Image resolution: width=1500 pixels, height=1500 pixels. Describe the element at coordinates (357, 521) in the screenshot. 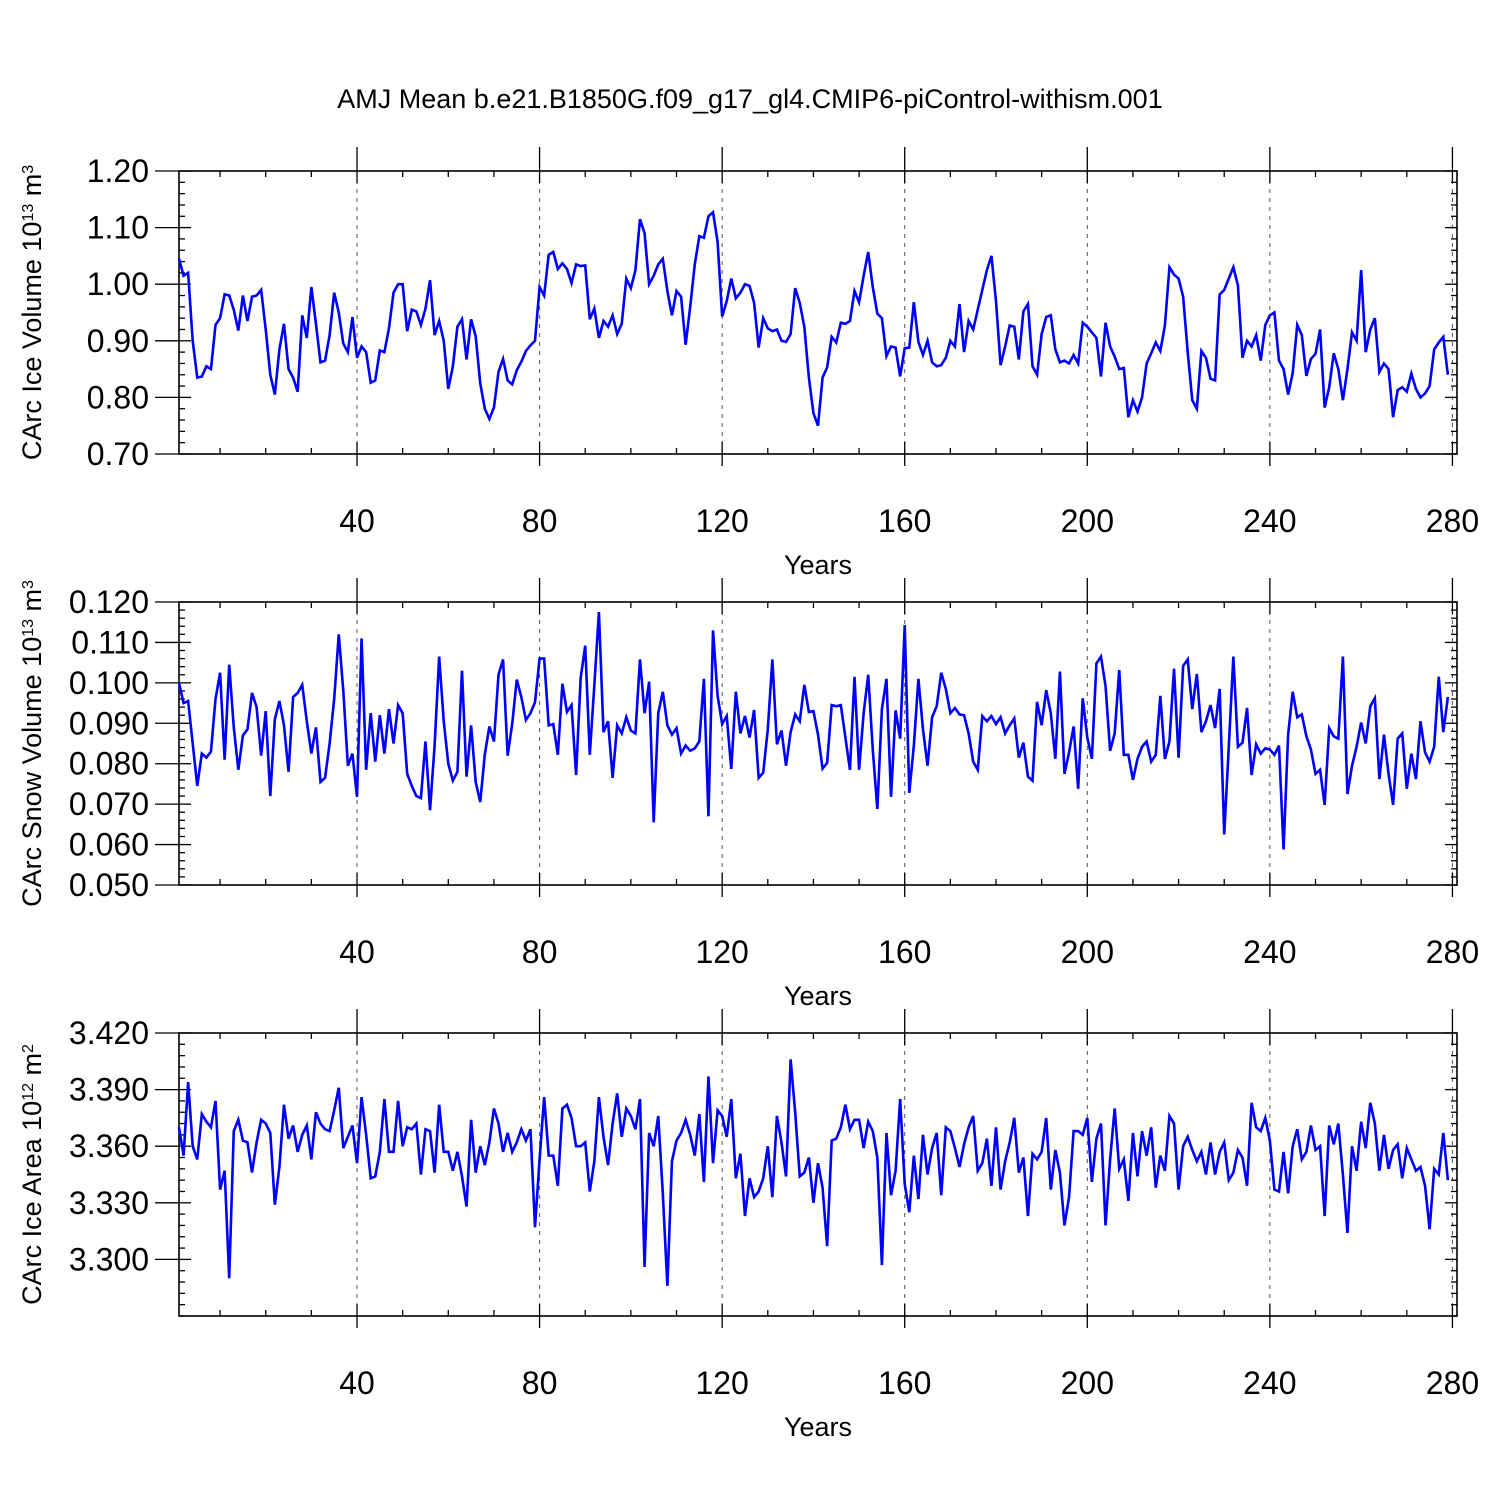

I see `ice-volume-xtick-label: 40` at that location.